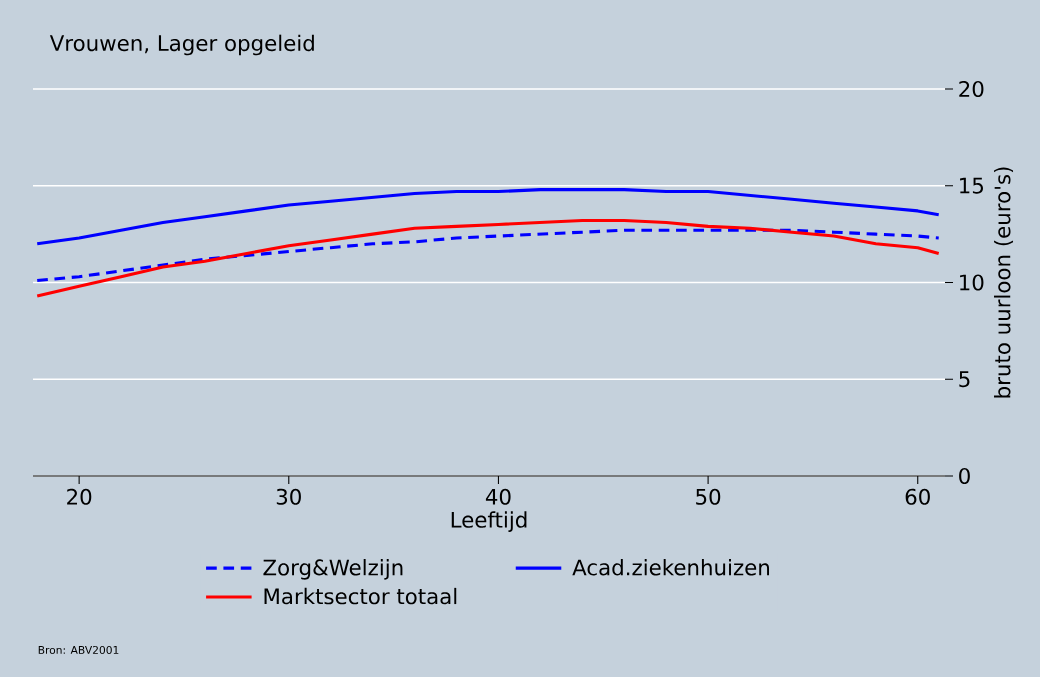 The height and width of the screenshot is (677, 1040). What do you see at coordinates (971, 185) in the screenshot?
I see `y-tick-label: 15` at bounding box center [971, 185].